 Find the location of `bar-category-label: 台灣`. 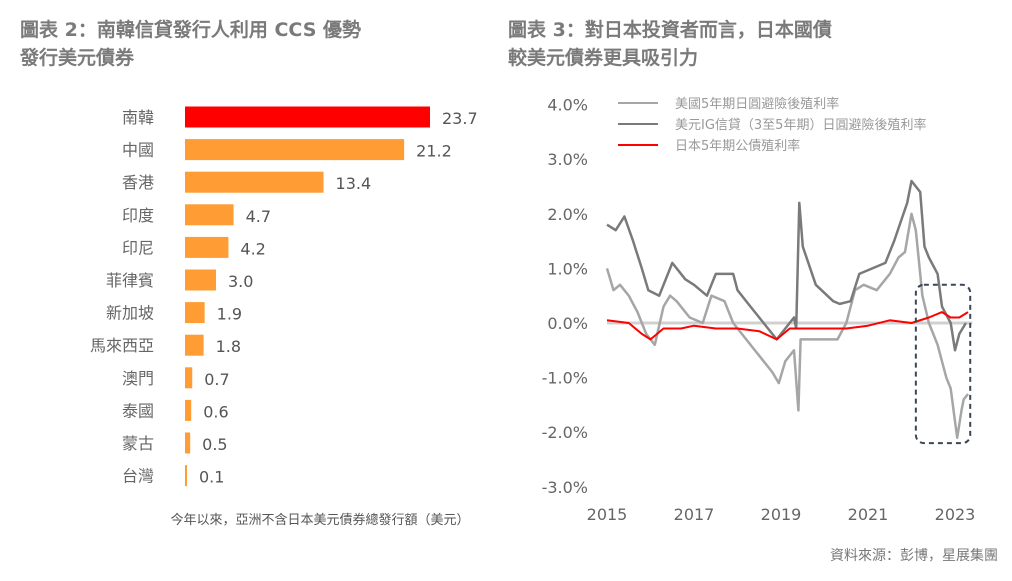

bar-category-label: 台灣 is located at coordinates (138, 476).